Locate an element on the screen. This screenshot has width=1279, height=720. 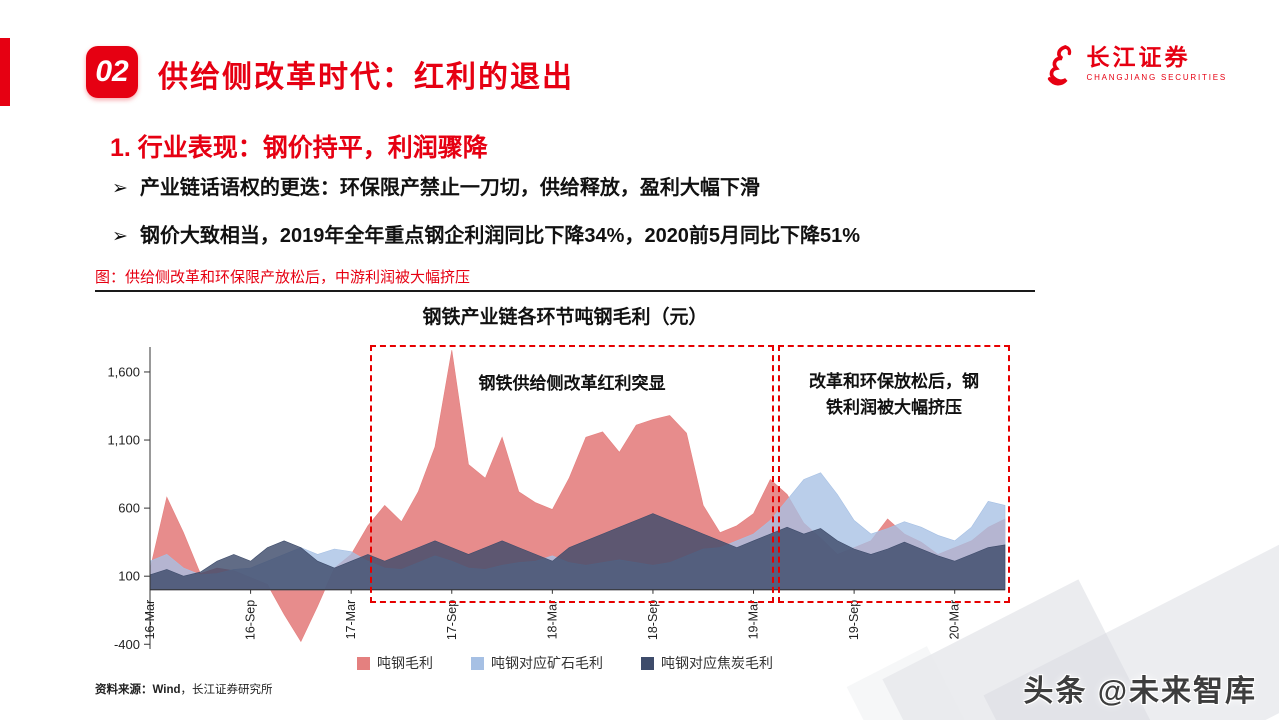
svg-text: 19-Sep is located at coordinates (854, 620).